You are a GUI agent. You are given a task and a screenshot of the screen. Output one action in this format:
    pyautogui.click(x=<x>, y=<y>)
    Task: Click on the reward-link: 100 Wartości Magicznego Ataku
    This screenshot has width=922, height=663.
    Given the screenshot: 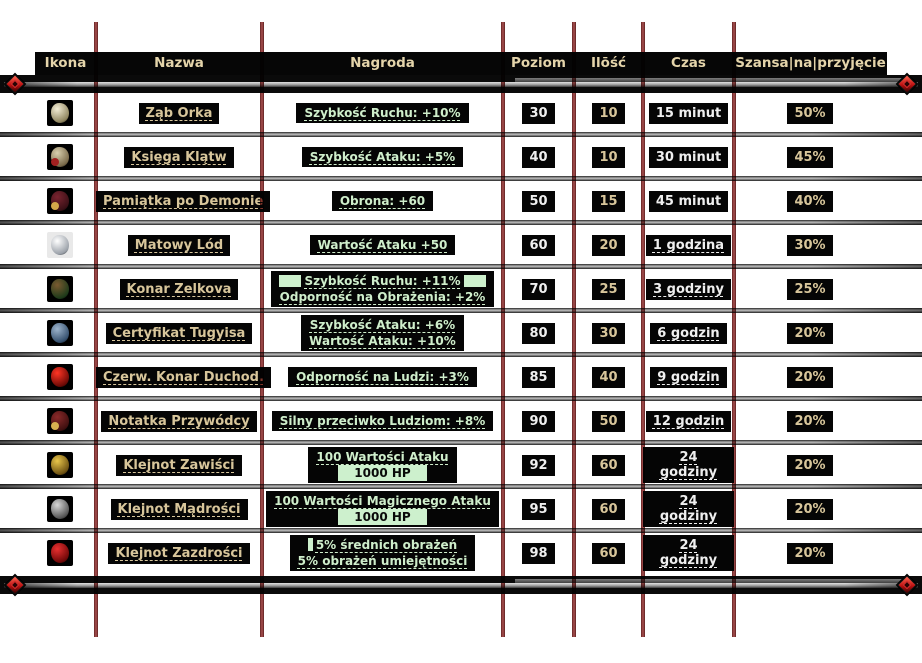 What is the action you would take?
    pyautogui.click(x=382, y=500)
    